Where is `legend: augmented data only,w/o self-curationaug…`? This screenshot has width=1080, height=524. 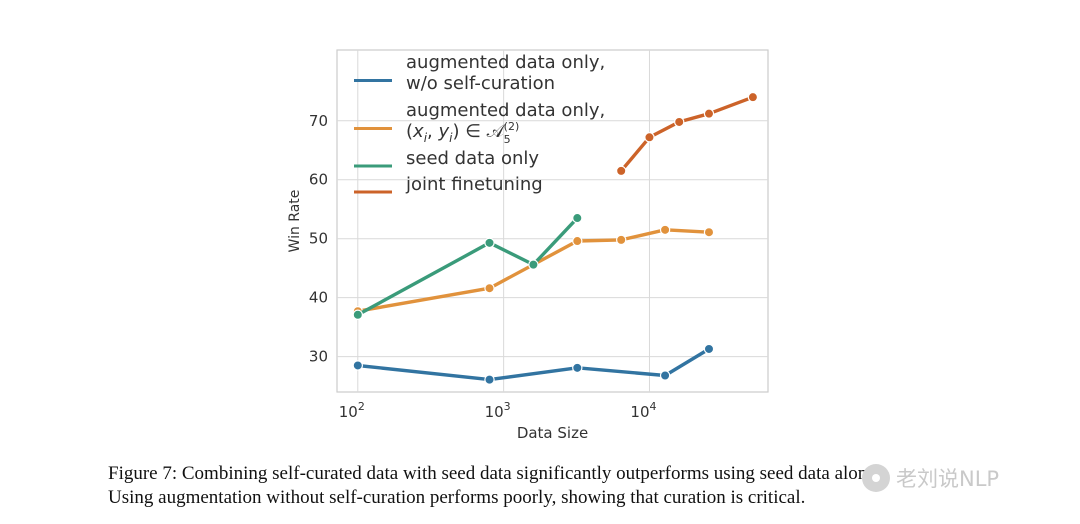 legend: augmented data only,w/o self-curationaug… is located at coordinates (479, 123).